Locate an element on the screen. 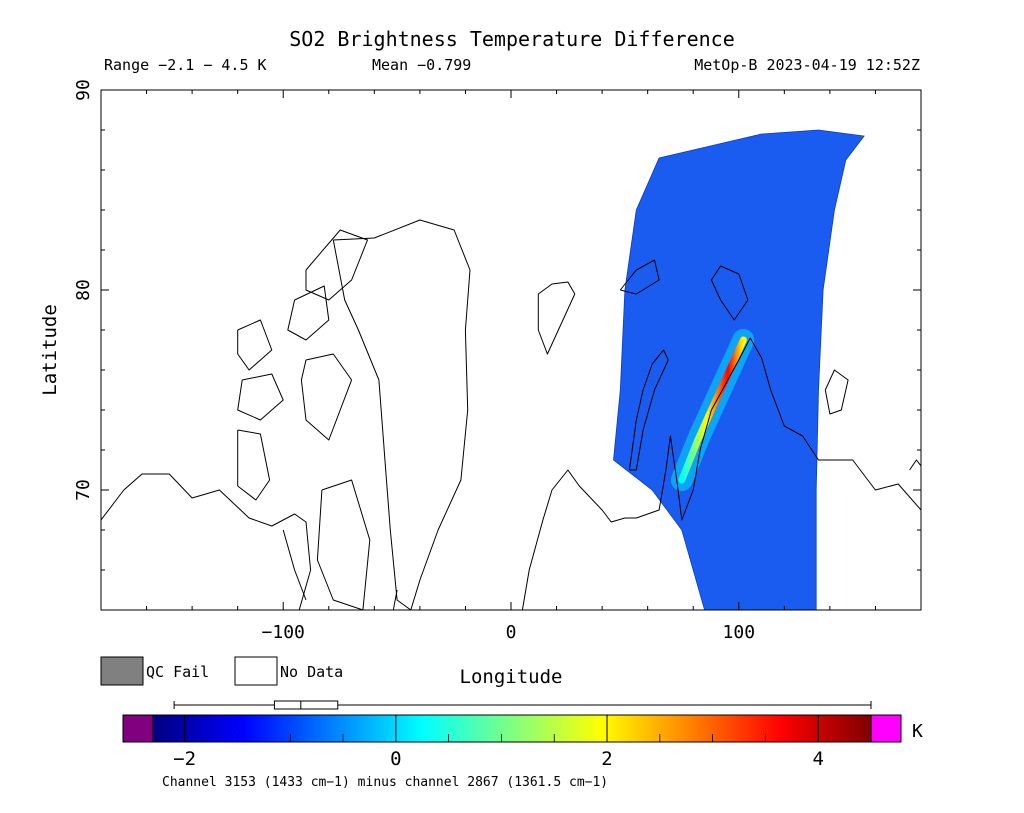 The width and height of the screenshot is (1024, 813). range-label: Range −2.1 − 4.5 K is located at coordinates (185, 65).